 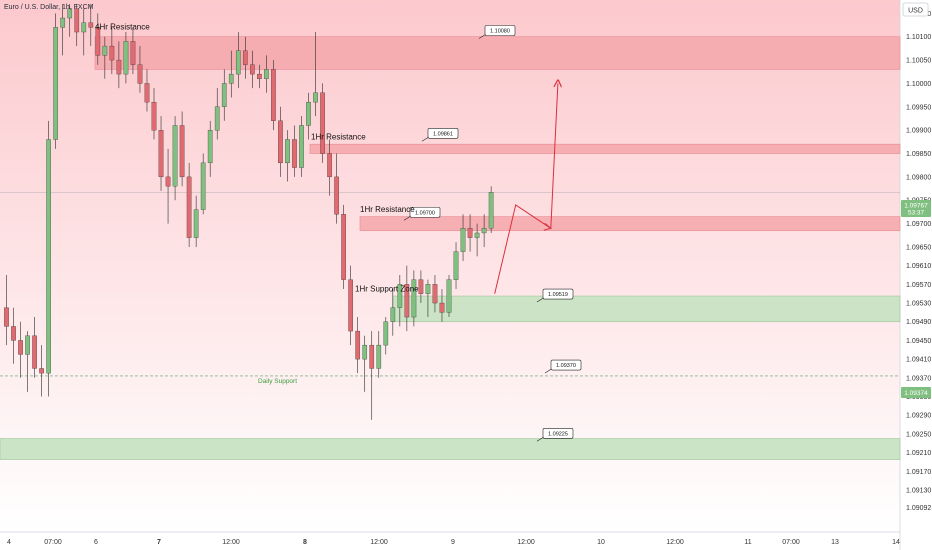 I want to click on price-tick: 1.09530, so click(x=918, y=304).